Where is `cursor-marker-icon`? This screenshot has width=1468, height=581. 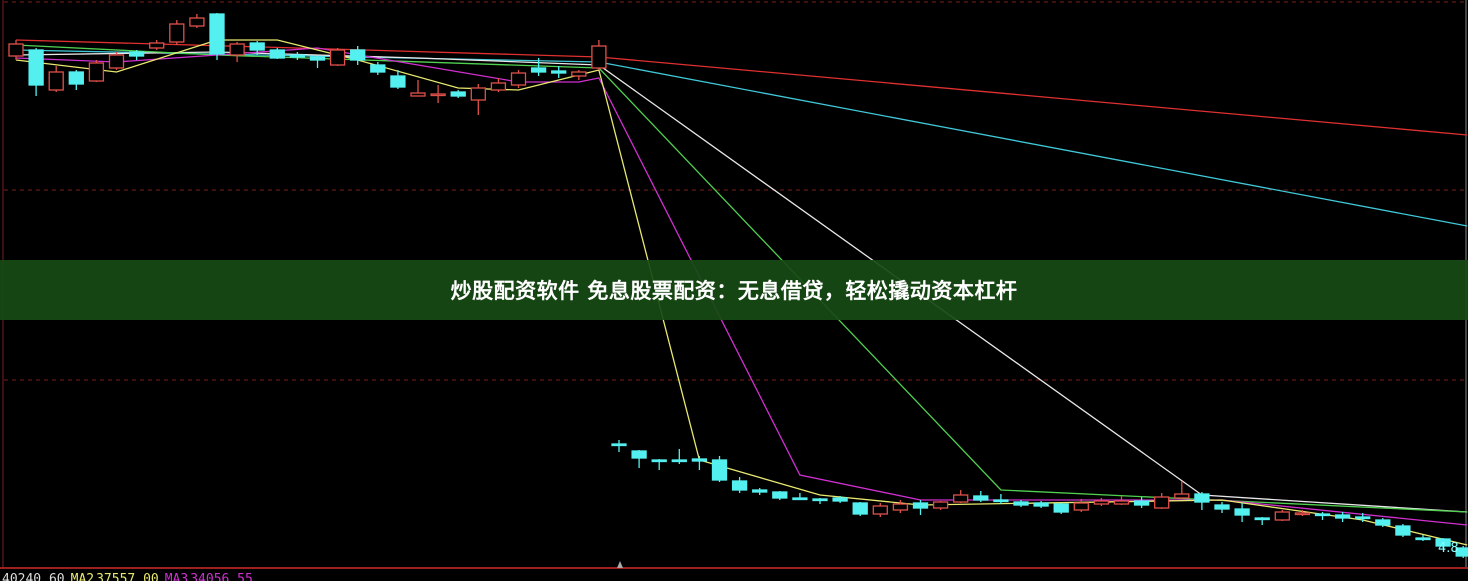
cursor-marker-icon is located at coordinates (620, 564).